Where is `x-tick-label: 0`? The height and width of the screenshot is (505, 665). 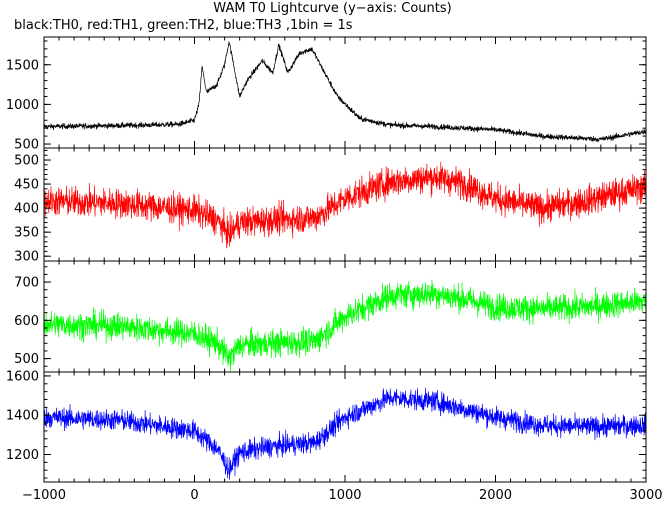 x-tick-label: 0 is located at coordinates (194, 495).